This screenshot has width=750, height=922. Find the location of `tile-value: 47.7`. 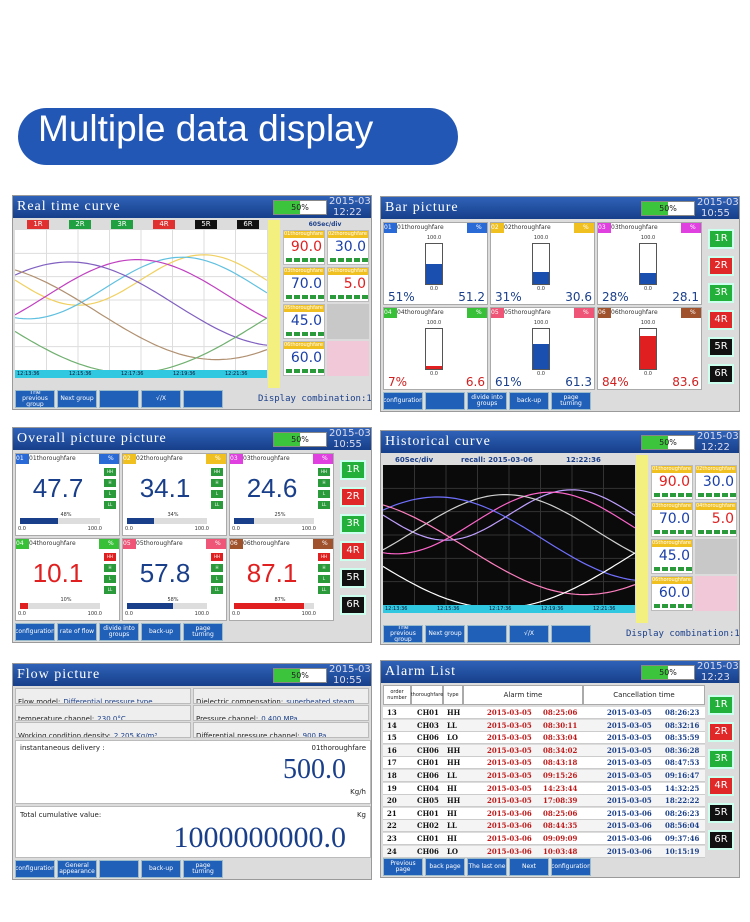

tile-value: 47.7 is located at coordinates (58, 488).